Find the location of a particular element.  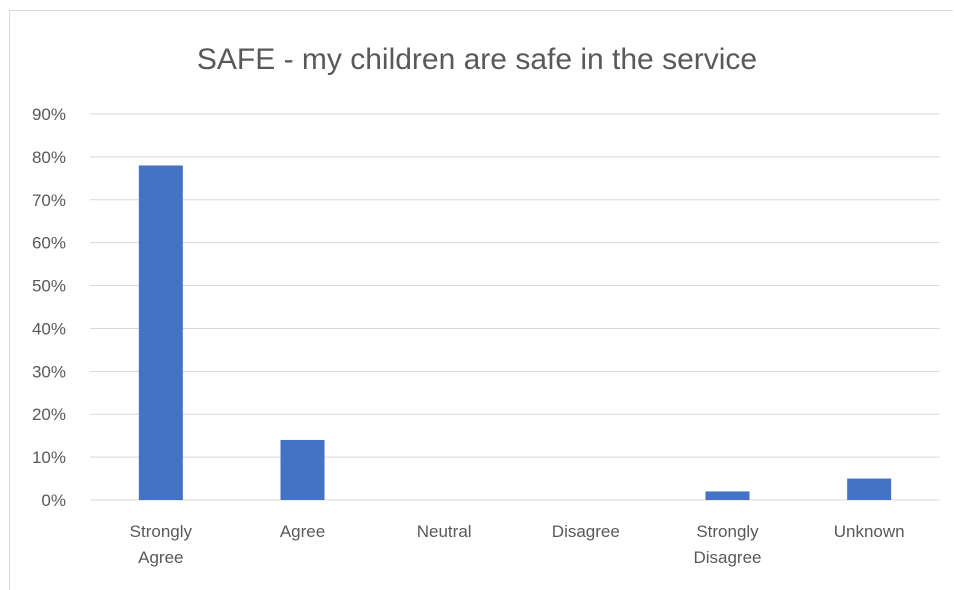

y-tick-label: 10% is located at coordinates (49, 457).